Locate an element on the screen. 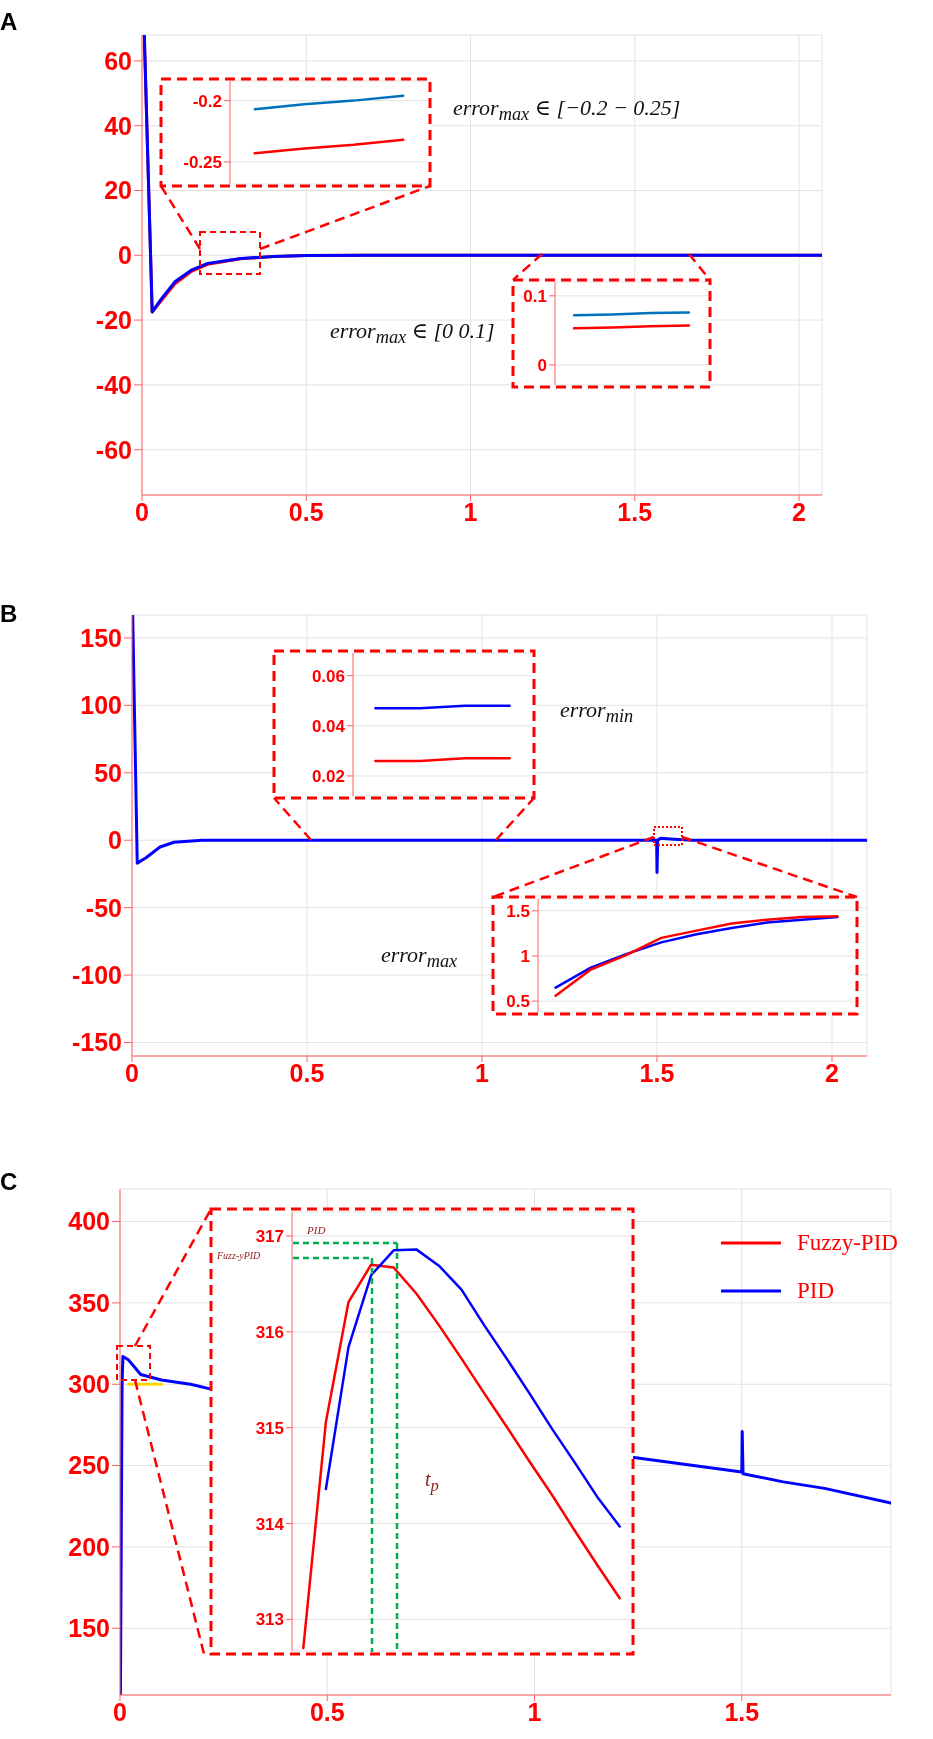 The image size is (933, 1739). annotation: error$_{max}$ ∈ [−0.2 − 0.25] is located at coordinates (567, 110).